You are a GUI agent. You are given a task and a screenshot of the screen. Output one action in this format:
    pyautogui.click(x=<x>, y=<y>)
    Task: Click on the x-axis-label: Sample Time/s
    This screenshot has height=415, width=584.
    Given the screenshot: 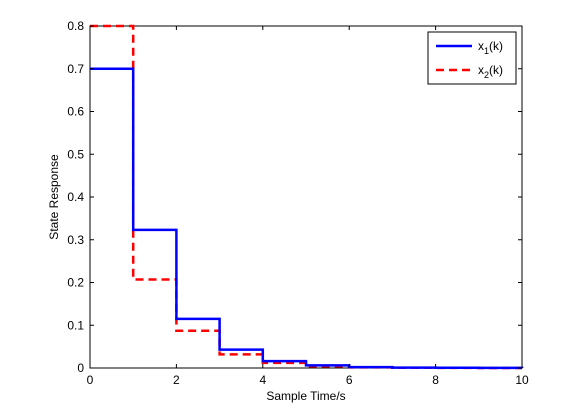 What is the action you would take?
    pyautogui.click(x=305, y=396)
    